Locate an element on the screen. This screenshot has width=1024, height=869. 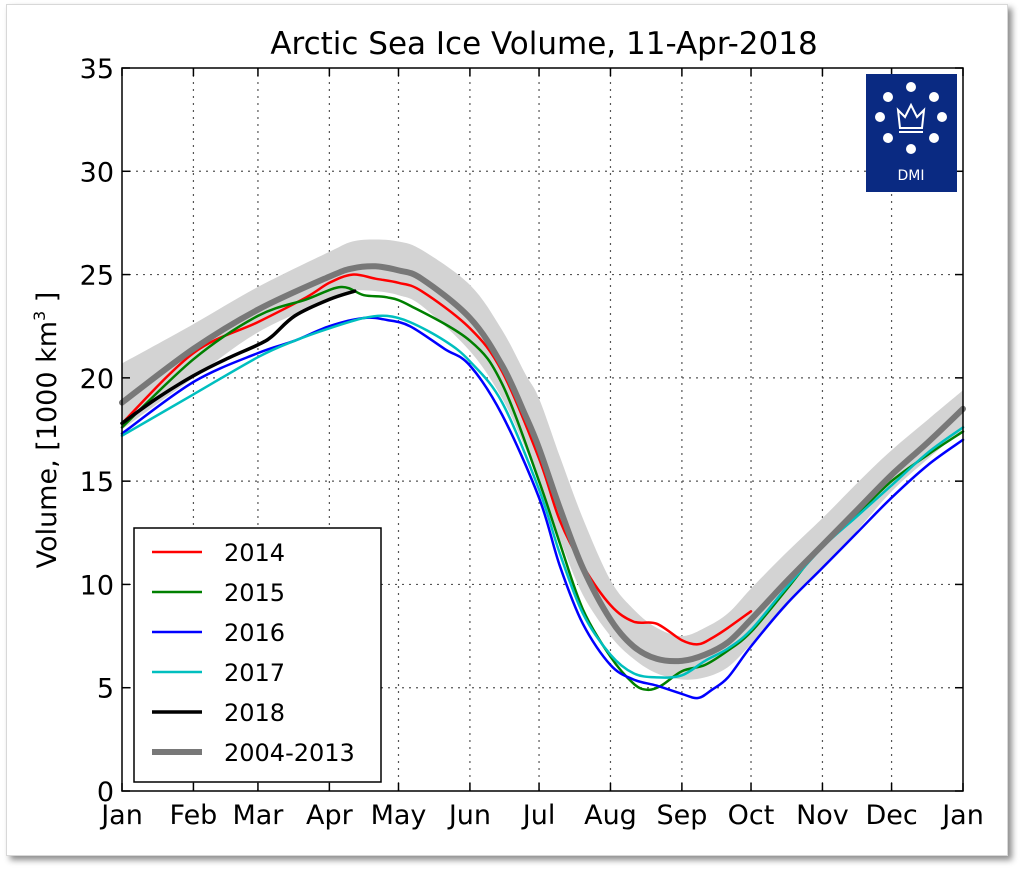
legend-label-2018: 2018 is located at coordinates (254, 713).